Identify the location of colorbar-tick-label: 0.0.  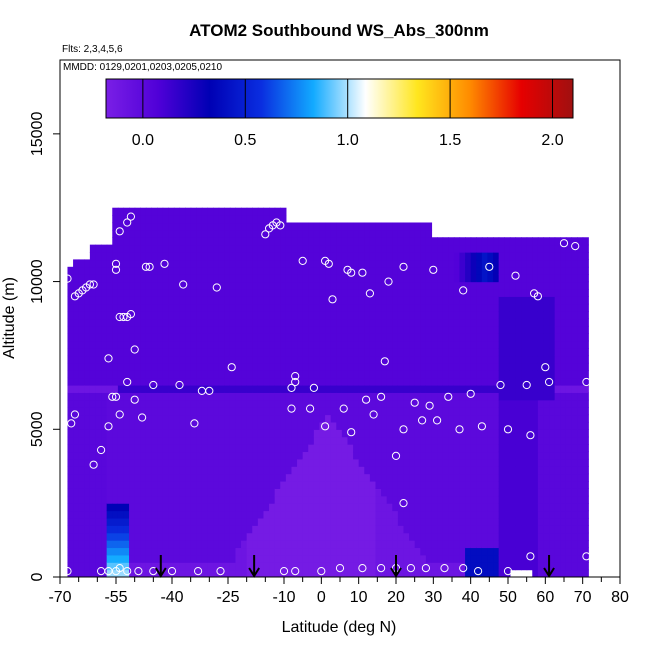
(143, 140).